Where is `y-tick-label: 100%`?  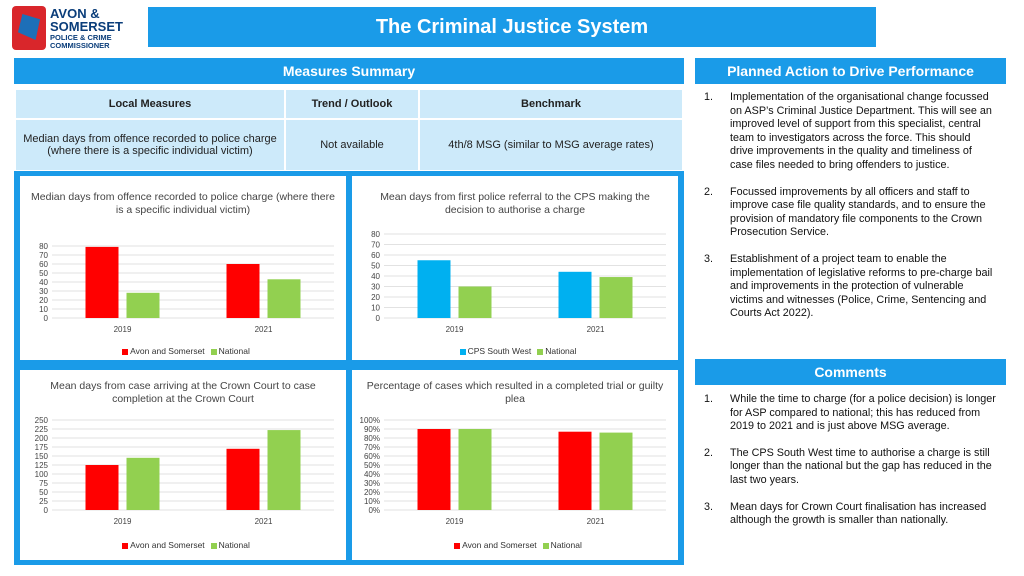
y-tick-label: 100% is located at coordinates (370, 420).